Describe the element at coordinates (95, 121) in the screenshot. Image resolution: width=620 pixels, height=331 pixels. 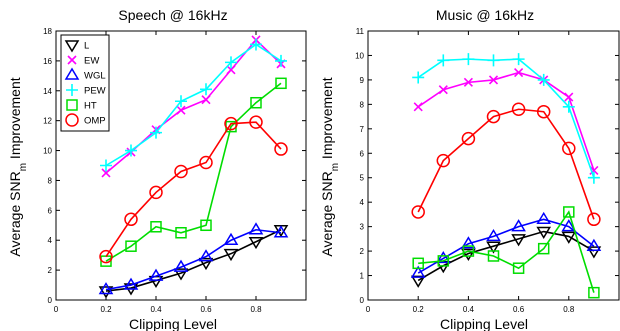
I see `legend-label-omp-speech: OMP` at that location.